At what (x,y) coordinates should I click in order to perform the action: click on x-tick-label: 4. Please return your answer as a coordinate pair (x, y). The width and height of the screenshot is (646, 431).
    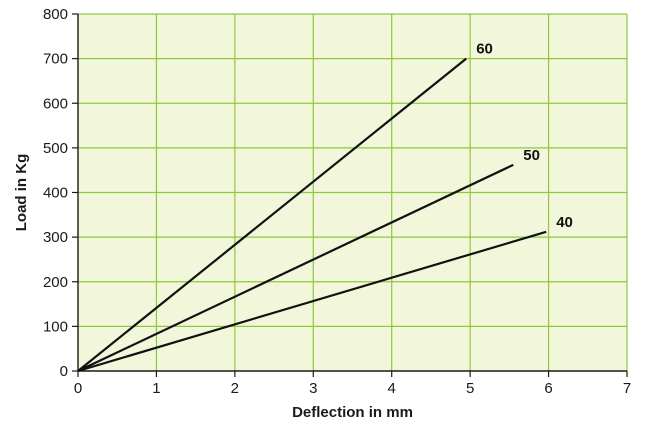
    Looking at the image, I should click on (392, 388).